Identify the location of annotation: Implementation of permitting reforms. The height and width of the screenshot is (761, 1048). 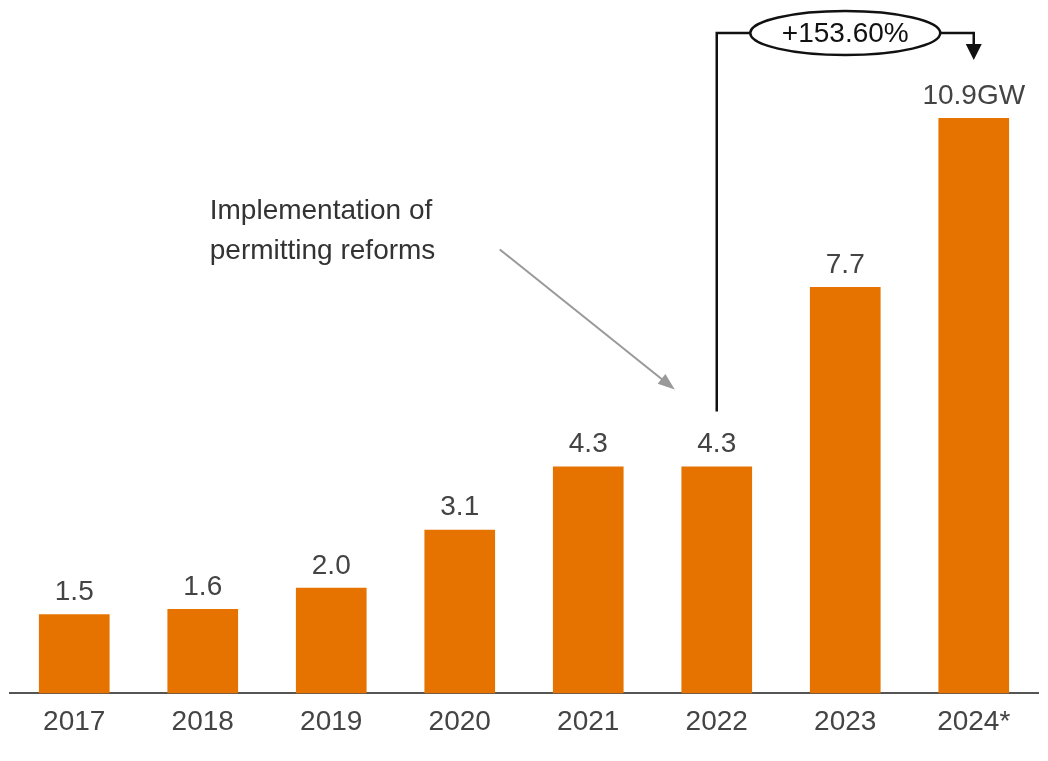
(322, 230).